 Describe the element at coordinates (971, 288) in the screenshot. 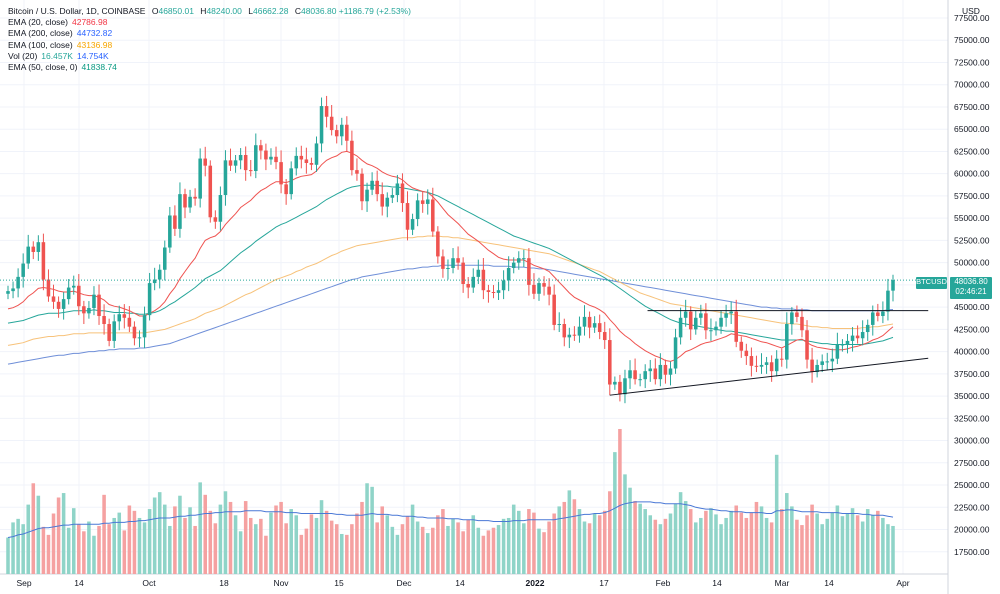

I see `last-price-tag: 48036.80 02:46:21` at that location.